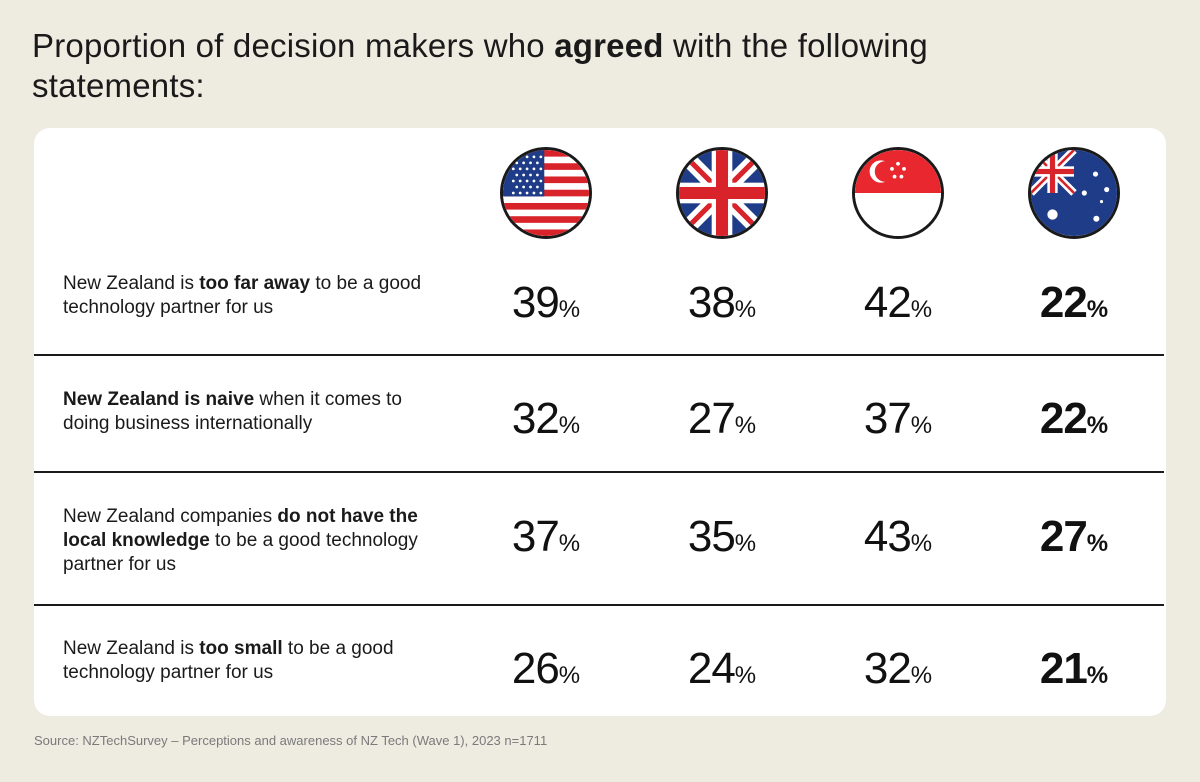 This screenshot has width=1200, height=782. What do you see at coordinates (546, 193) in the screenshot?
I see `usa-flag-icon` at bounding box center [546, 193].